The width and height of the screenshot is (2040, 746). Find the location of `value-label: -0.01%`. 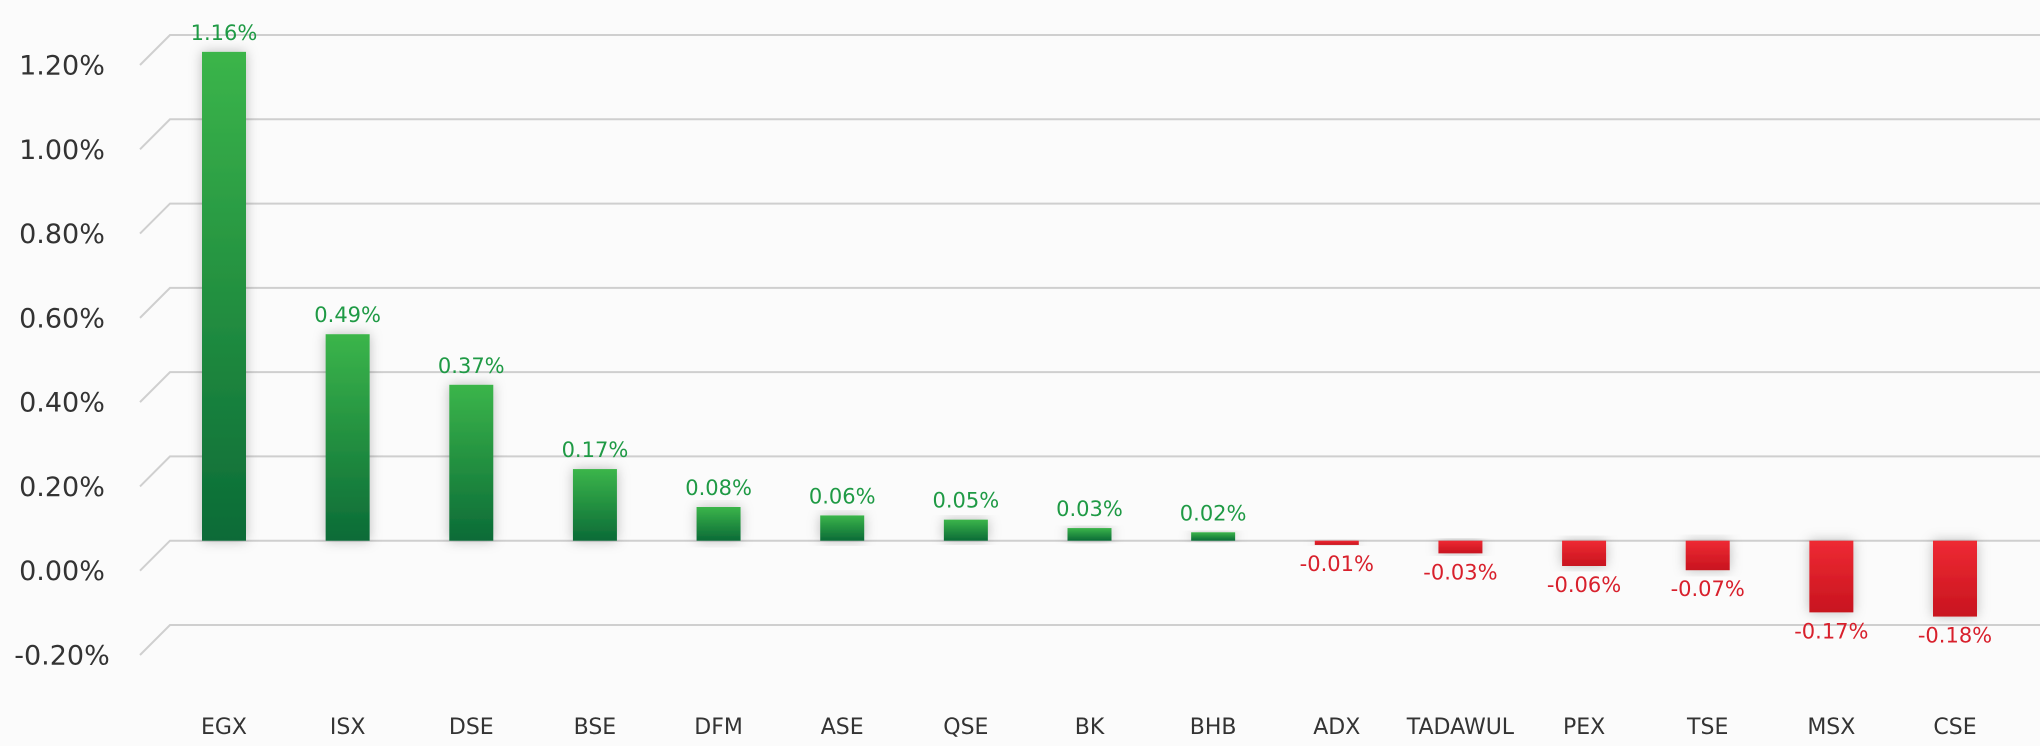

value-label: -0.01% is located at coordinates (1337, 564).